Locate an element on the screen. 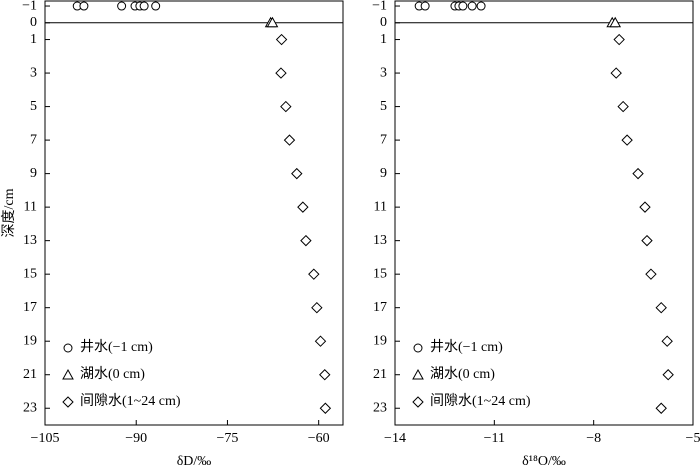  x-tick-label: −11 is located at coordinates (494, 438).